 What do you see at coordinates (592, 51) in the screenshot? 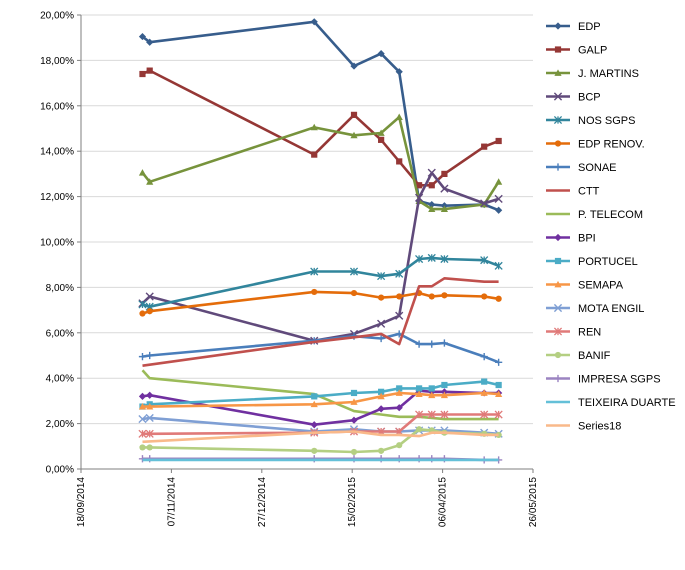
I see `legend-label: GALP` at bounding box center [592, 51].